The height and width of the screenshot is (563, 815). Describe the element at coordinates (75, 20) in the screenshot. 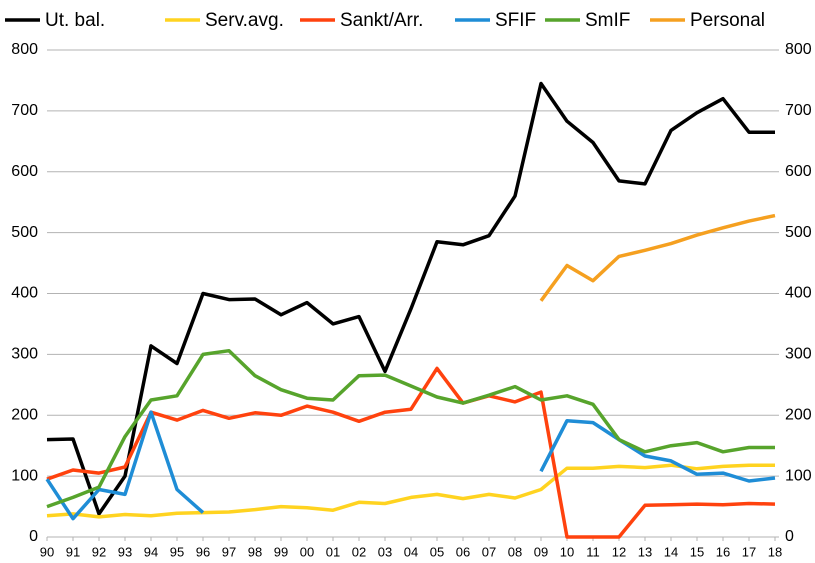

I see `legend-label: Ut. bal.` at that location.